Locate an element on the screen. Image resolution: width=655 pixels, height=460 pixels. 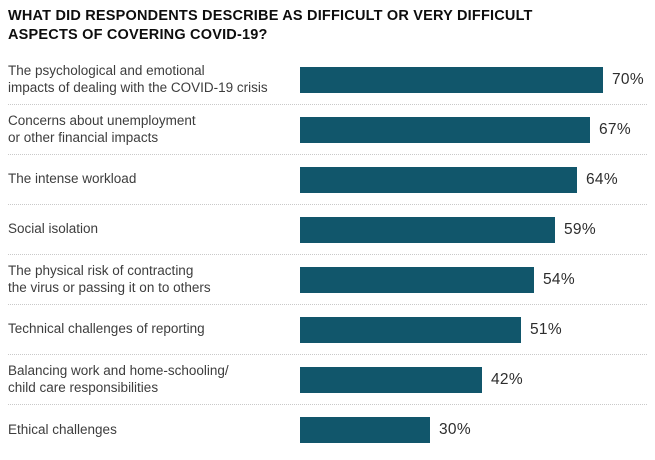
category-label: Social isolation is located at coordinates (53, 229).